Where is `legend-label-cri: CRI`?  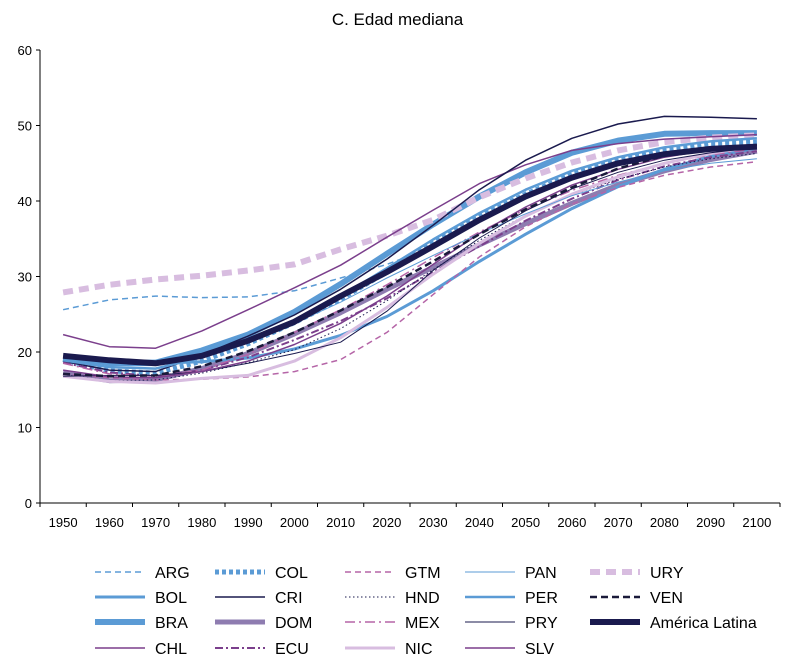 legend-label-cri: CRI is located at coordinates (289, 598).